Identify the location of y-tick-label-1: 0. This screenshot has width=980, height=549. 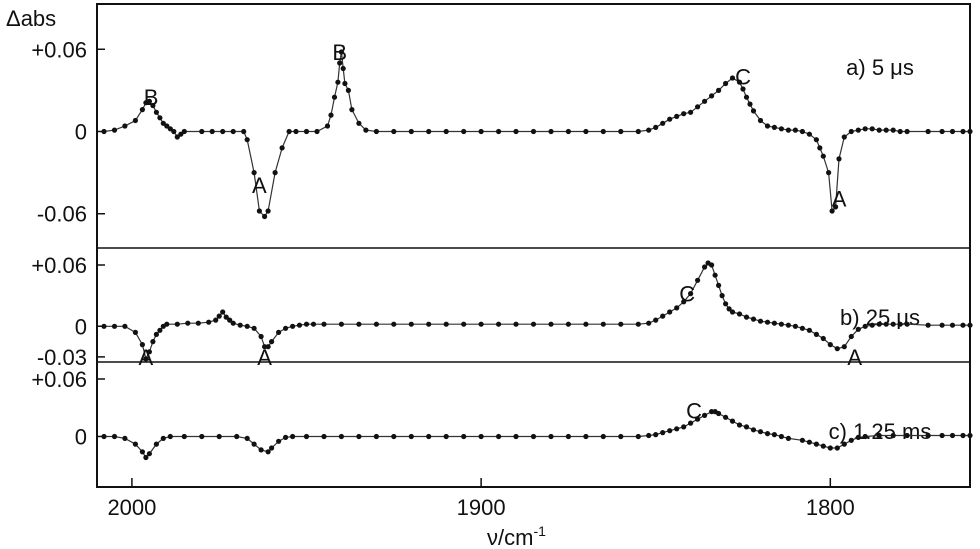
(81, 436).